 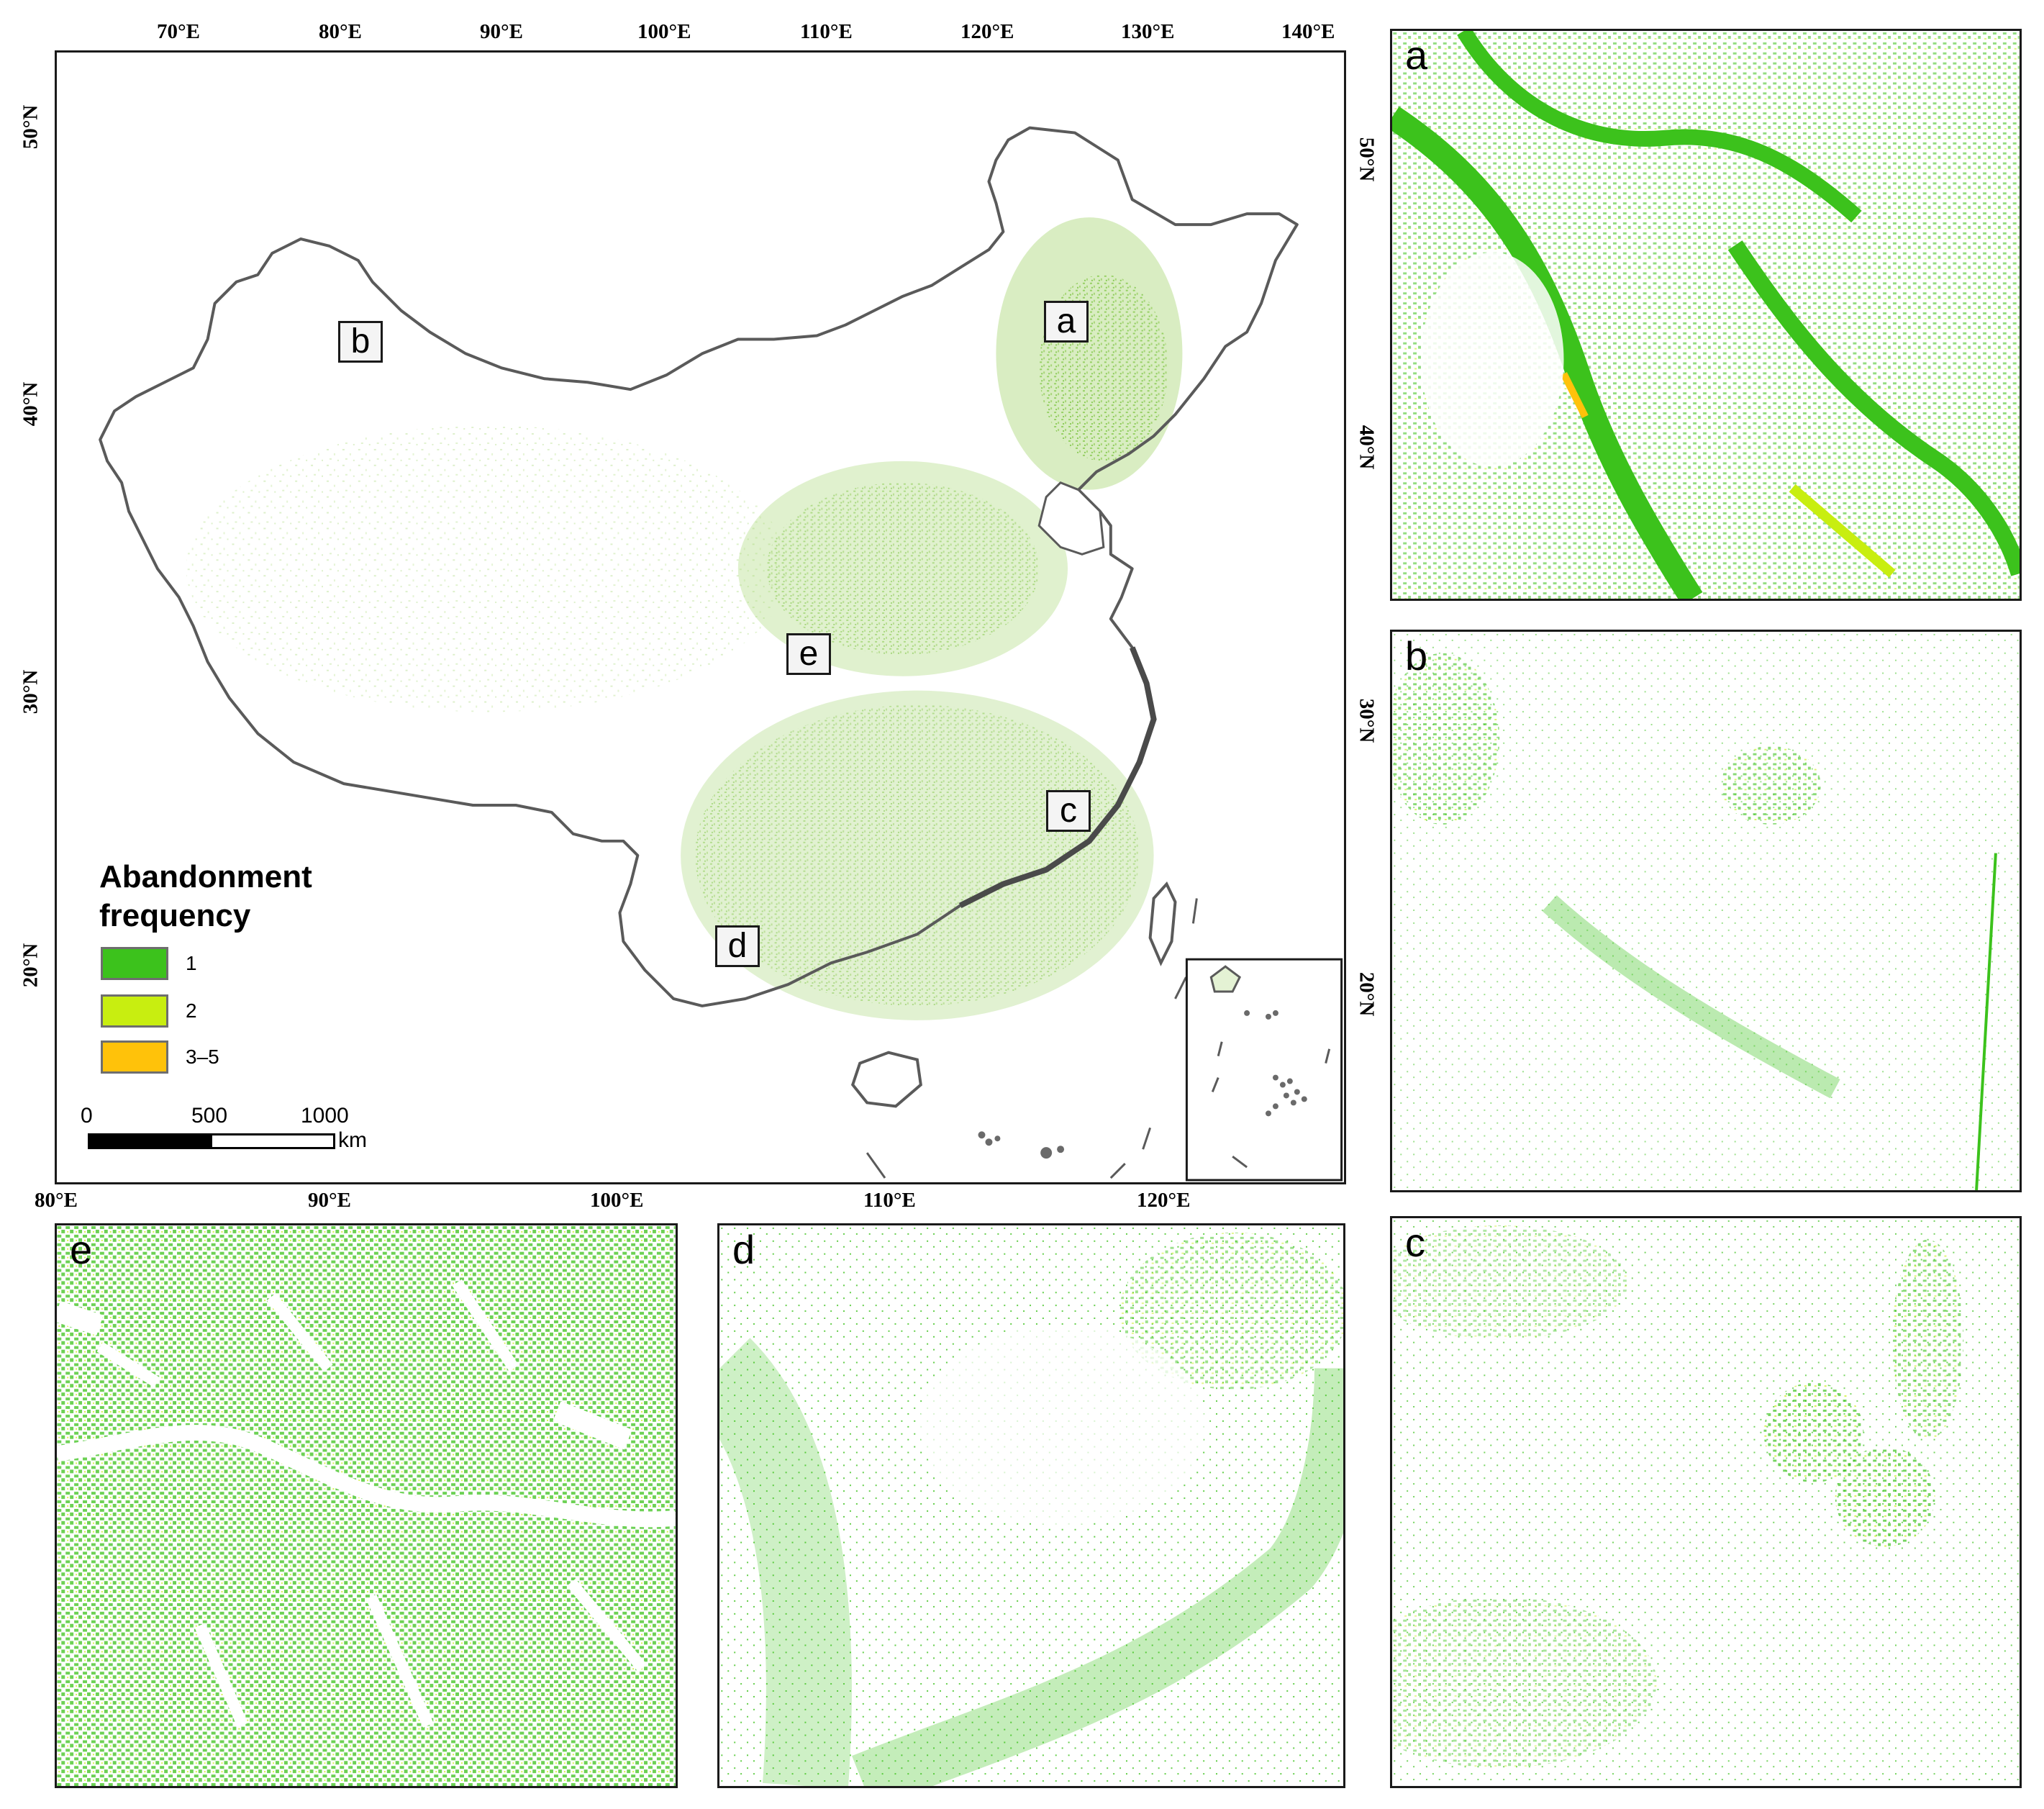 I want to click on panel-d-raster, so click(x=1031, y=1505).